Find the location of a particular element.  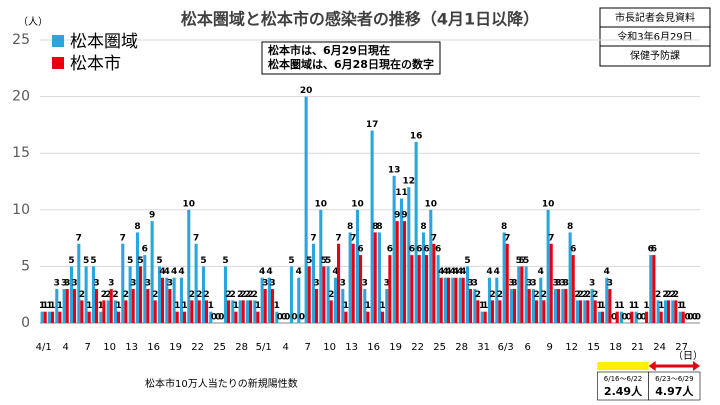

x-tick-label: 10 is located at coordinates (329, 347).